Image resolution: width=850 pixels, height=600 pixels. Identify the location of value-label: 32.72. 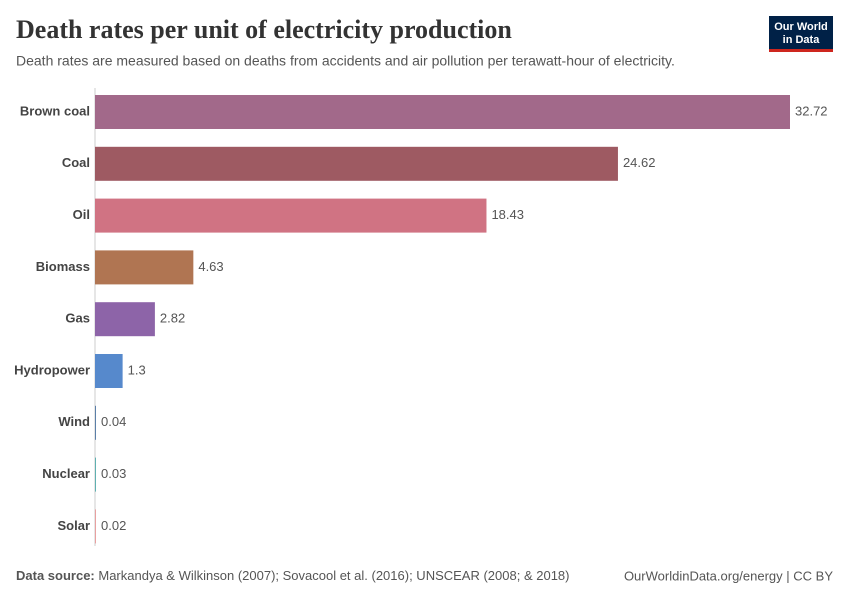
(811, 110).